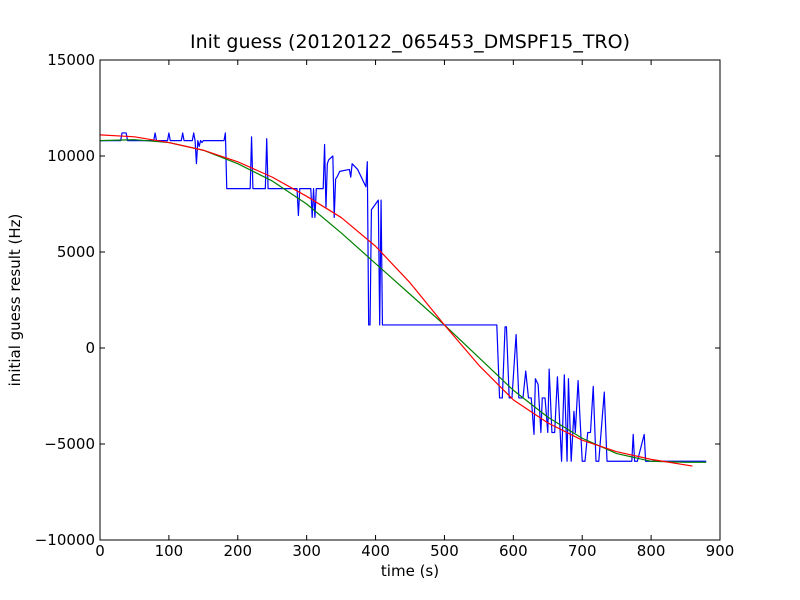 The image size is (800, 600). I want to click on x-tick-label: 0, so click(100, 551).